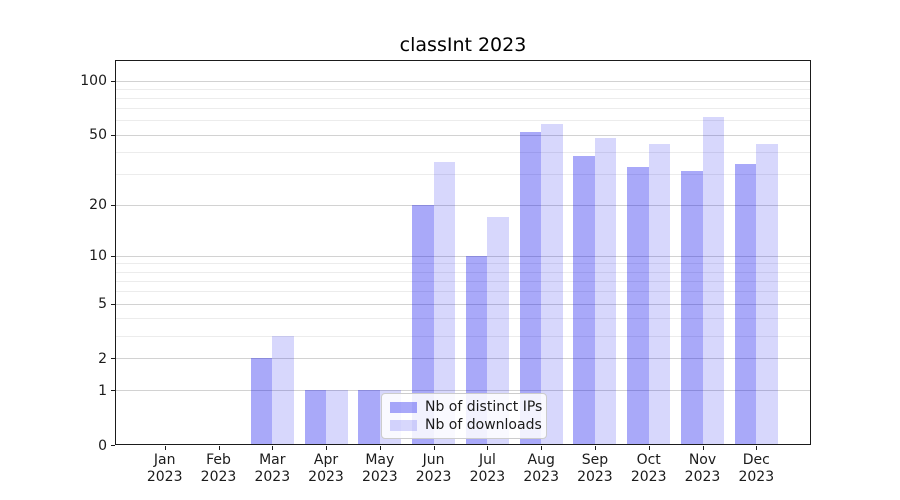 This screenshot has width=900, height=500. What do you see at coordinates (648, 468) in the screenshot?
I see `x-tick-label: Oct 2023` at bounding box center [648, 468].